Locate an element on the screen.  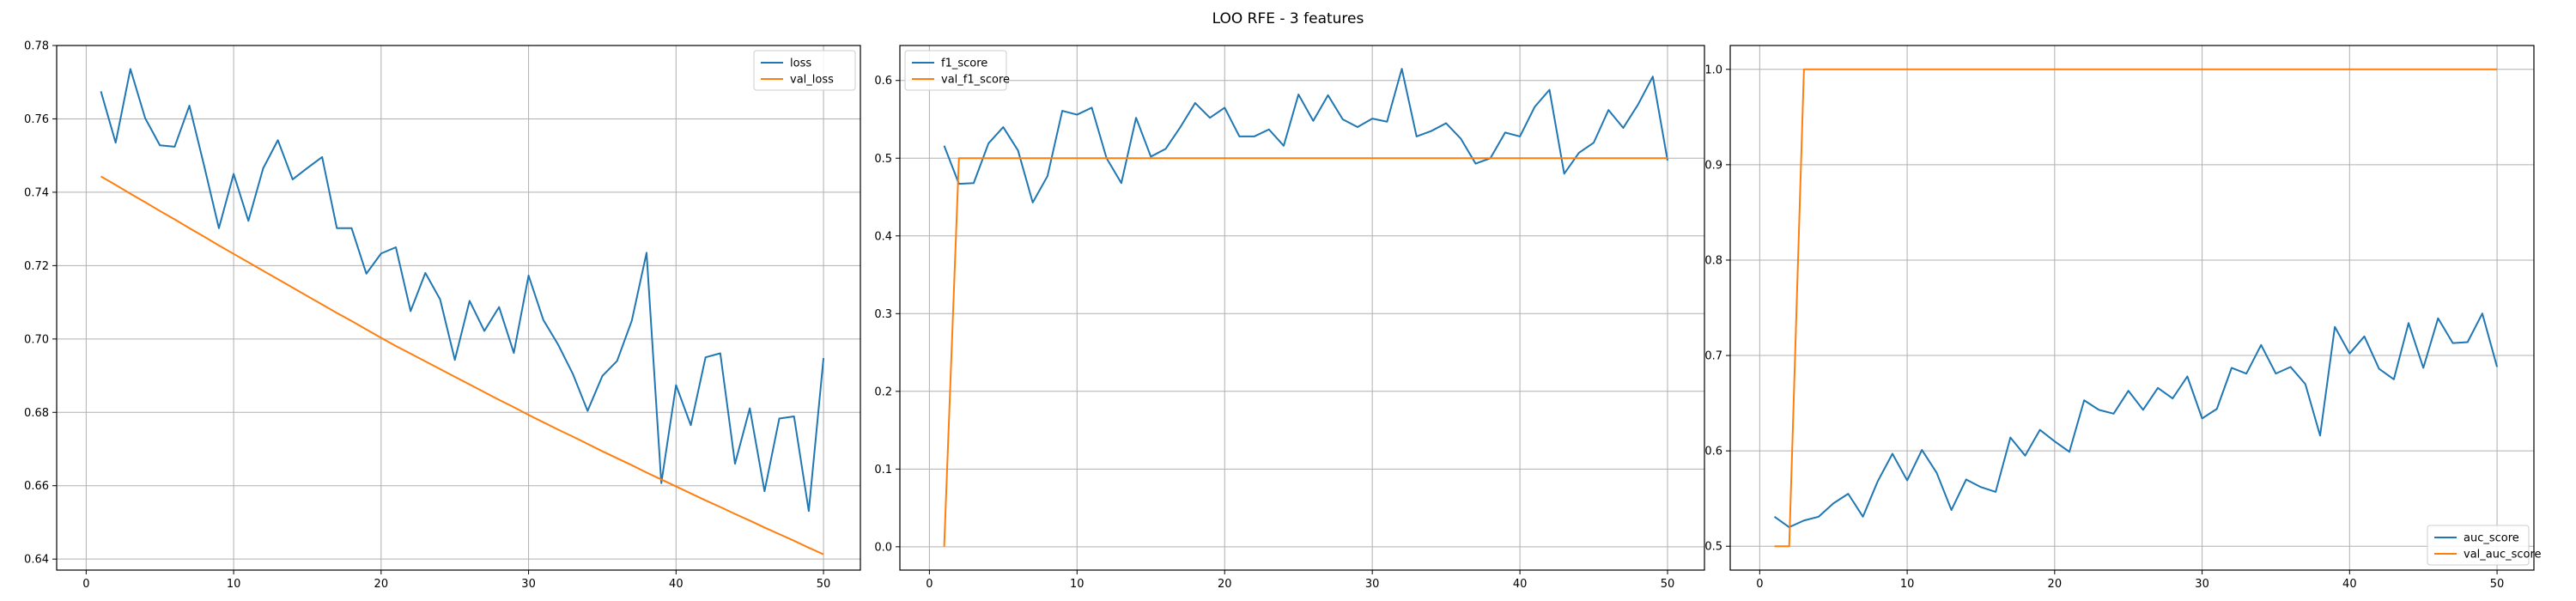
y-tick-label: 0.66 is located at coordinates (36, 486).